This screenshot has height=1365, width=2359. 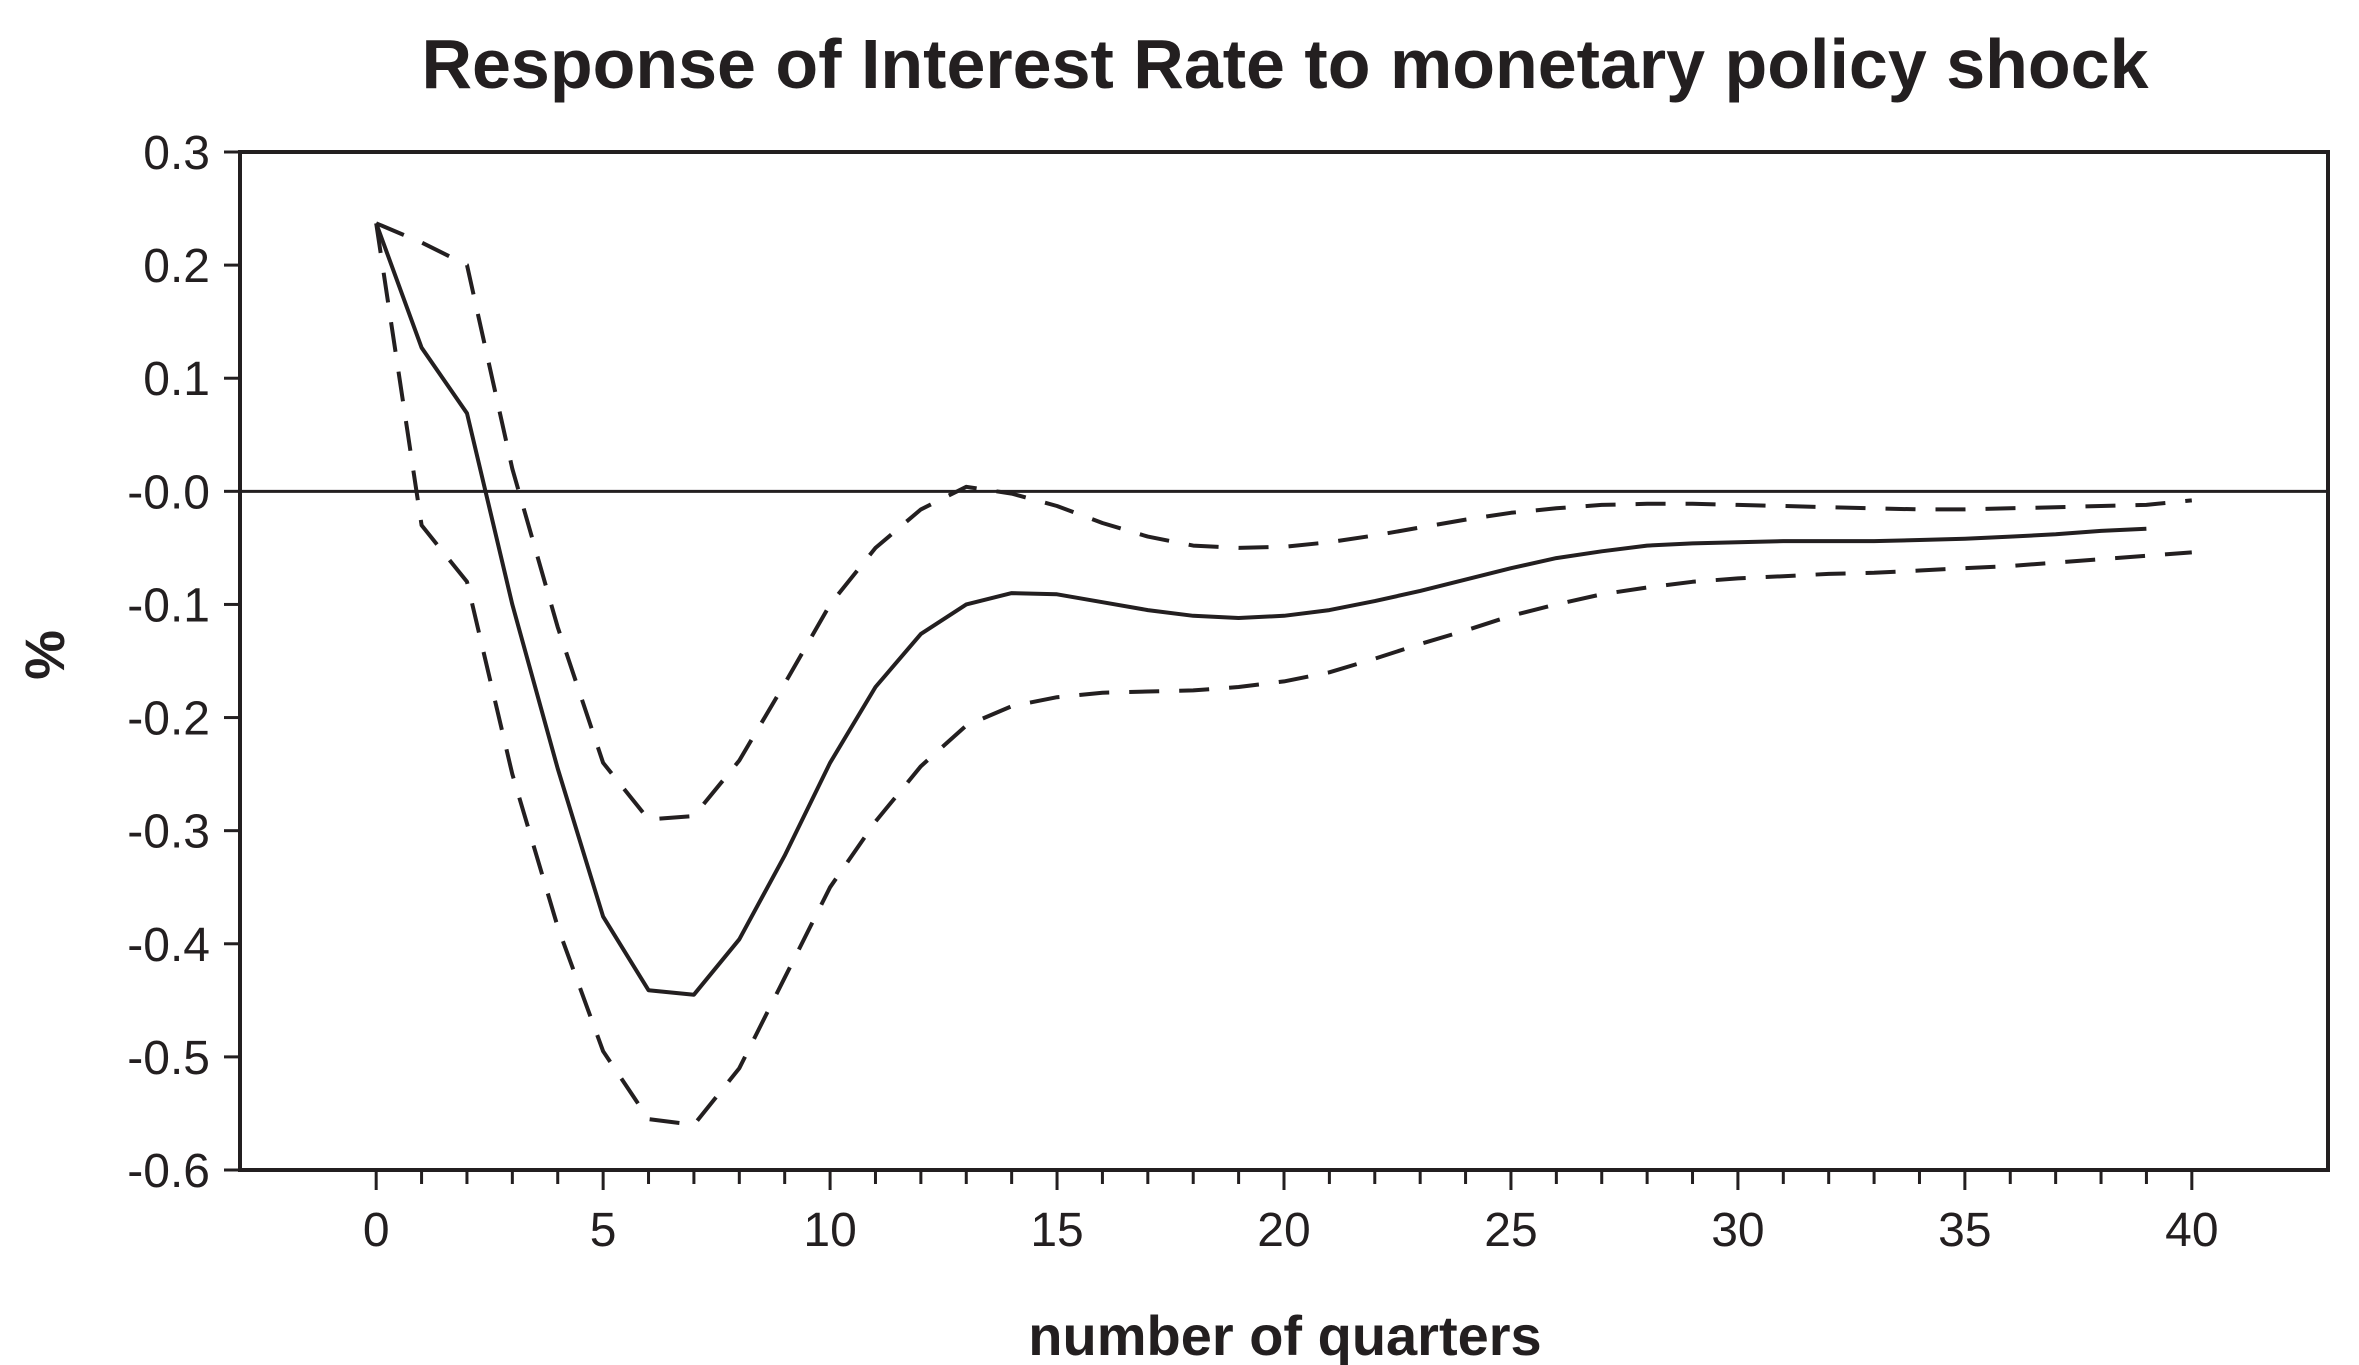 I want to click on y-tick-label: 0.2, so click(x=176, y=266).